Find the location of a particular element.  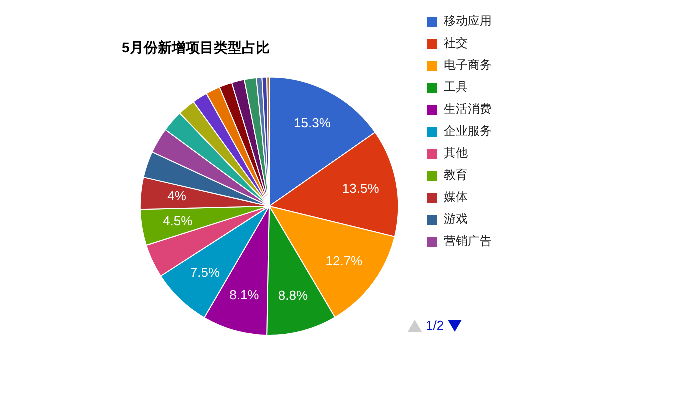

text: 1/2 is located at coordinates (435, 325).